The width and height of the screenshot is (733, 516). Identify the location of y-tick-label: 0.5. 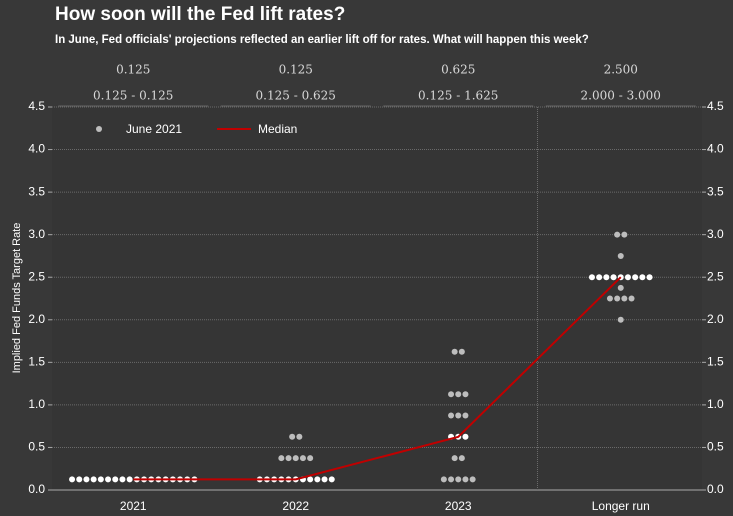
(36, 447).